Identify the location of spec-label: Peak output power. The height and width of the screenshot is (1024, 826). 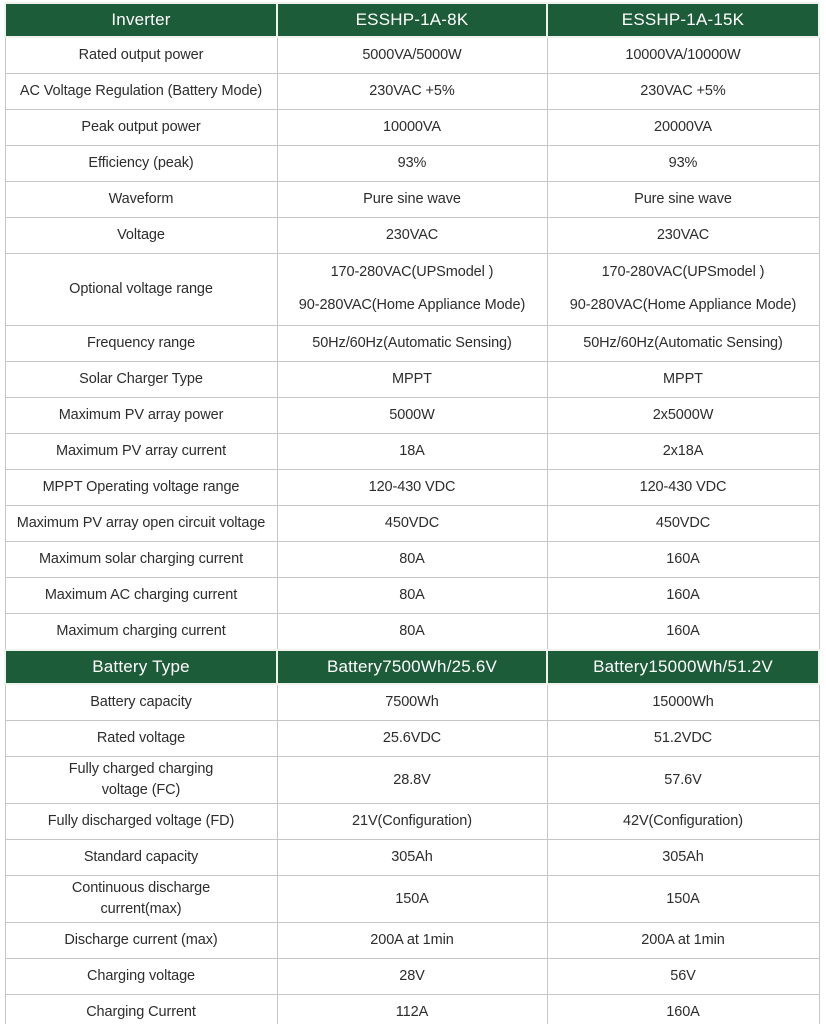
(141, 127).